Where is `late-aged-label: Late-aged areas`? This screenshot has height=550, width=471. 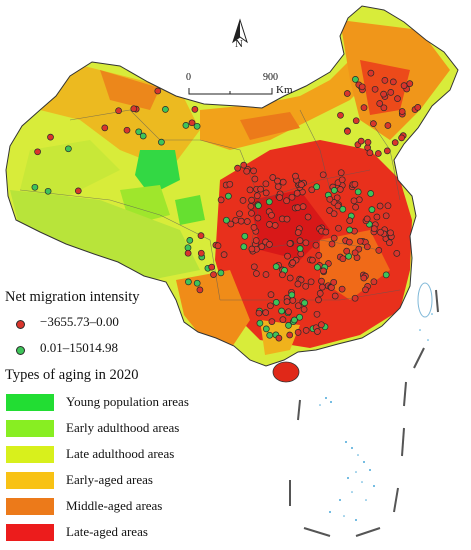
late-aged-label: Late-aged areas is located at coordinates (107, 531).